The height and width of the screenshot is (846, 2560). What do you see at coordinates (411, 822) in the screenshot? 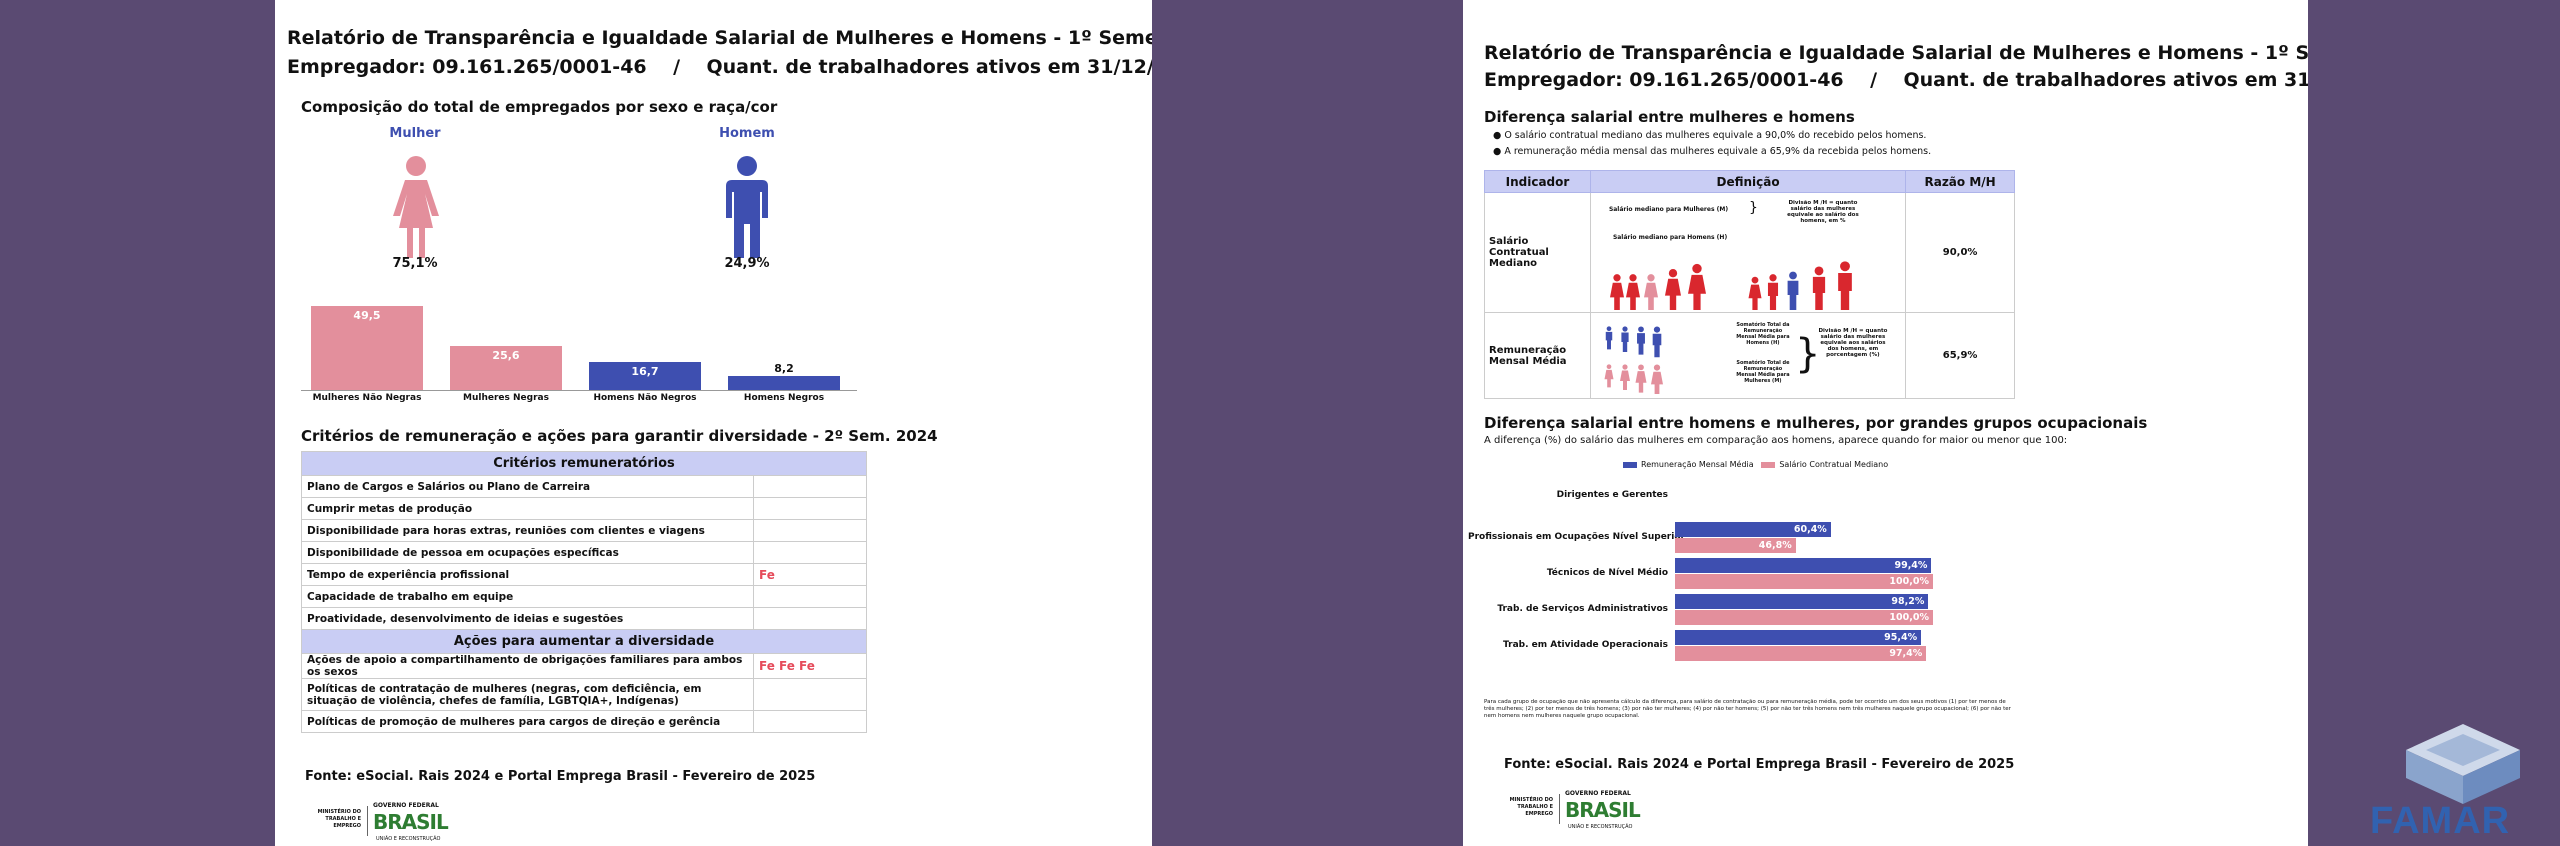
I see `brasil-logo: BRASIL` at bounding box center [411, 822].